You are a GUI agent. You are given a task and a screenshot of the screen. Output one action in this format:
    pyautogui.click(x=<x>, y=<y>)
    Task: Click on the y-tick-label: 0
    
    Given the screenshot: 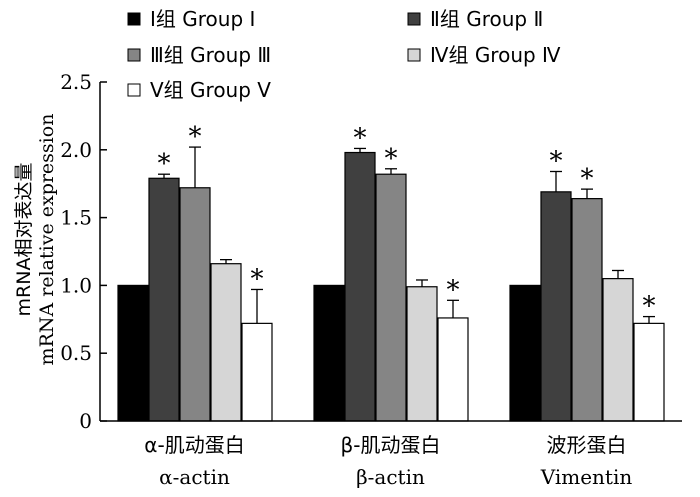 What is the action you would take?
    pyautogui.click(x=85, y=421)
    